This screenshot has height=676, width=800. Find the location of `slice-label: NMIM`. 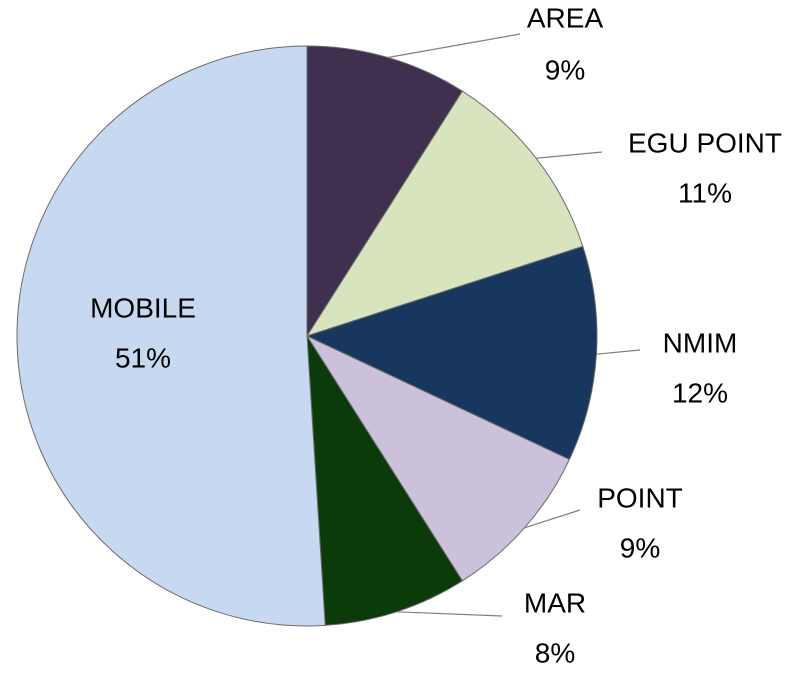

slice-label: NMIM is located at coordinates (700, 342).